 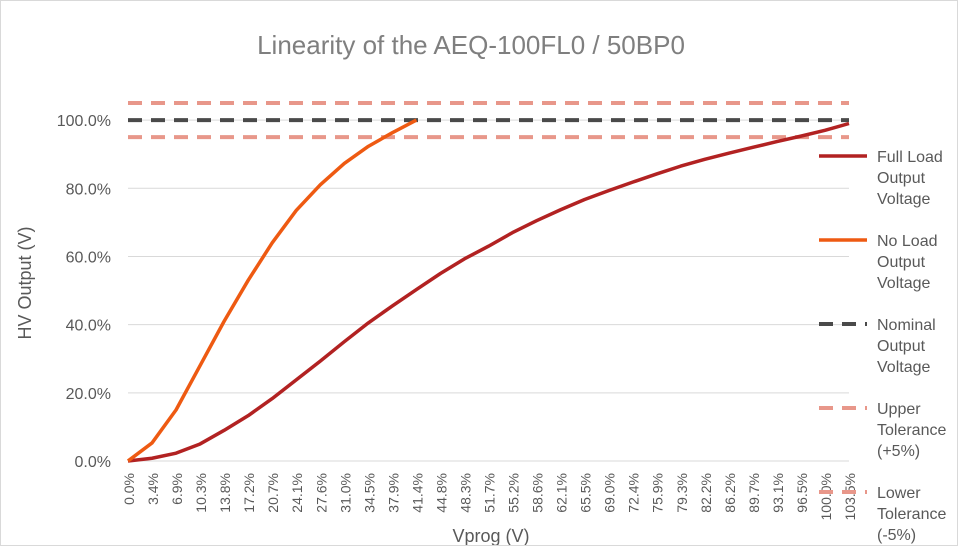 I want to click on legend-label: (+5%), so click(x=898, y=451).